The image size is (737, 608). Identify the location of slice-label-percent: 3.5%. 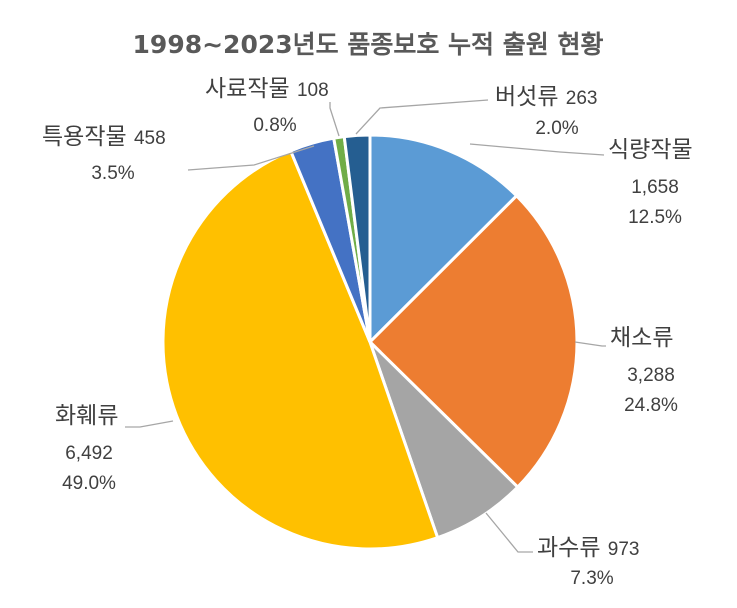
(112, 173).